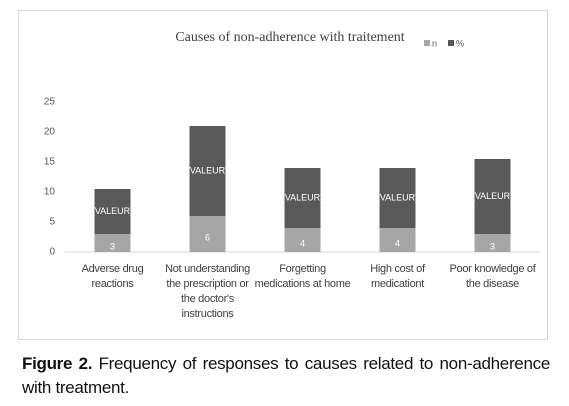 Image resolution: width=569 pixels, height=406 pixels. Describe the element at coordinates (492, 276) in the screenshot. I see `x-tick-label: Poor knowledge of the disease` at that location.